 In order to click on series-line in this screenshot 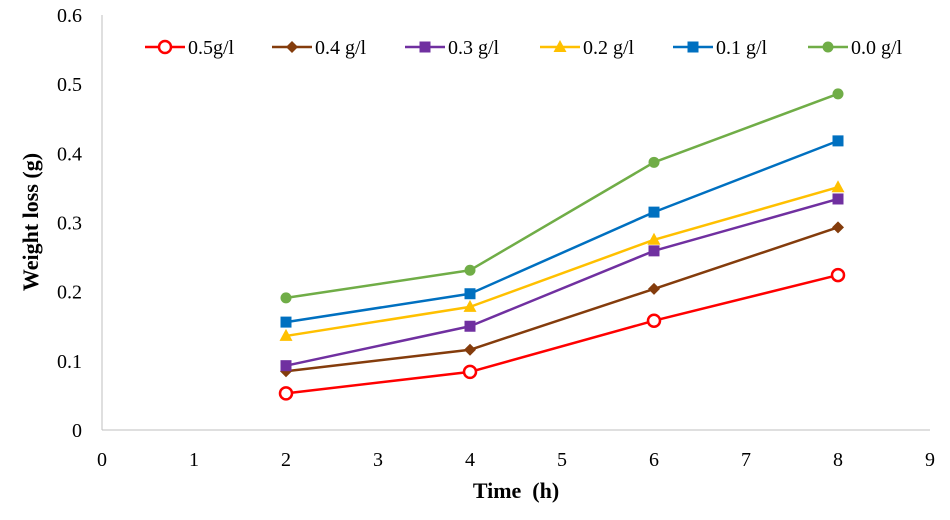, I will do `click(562, 334)`.